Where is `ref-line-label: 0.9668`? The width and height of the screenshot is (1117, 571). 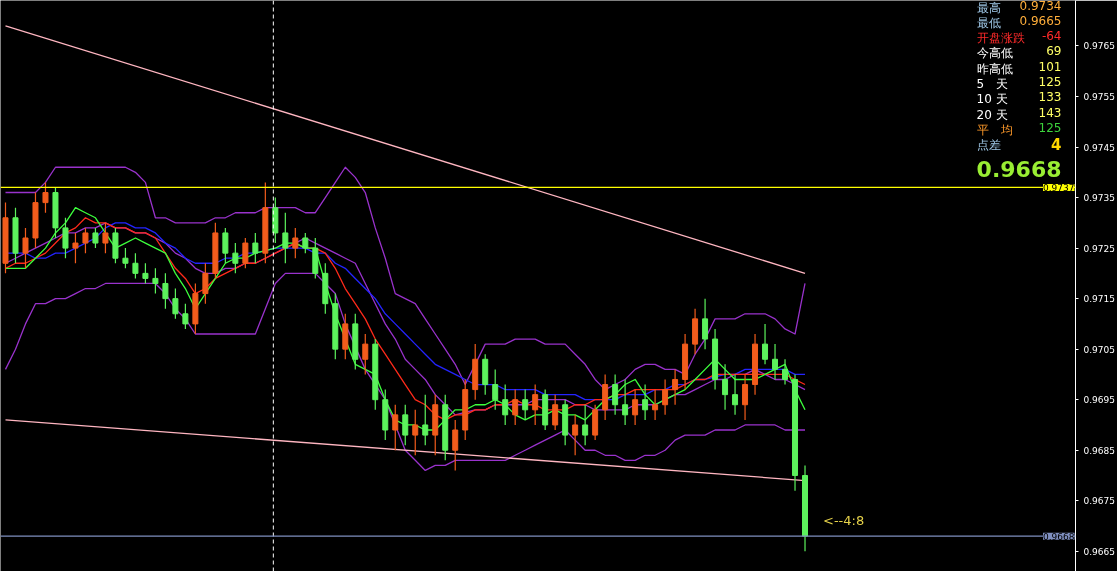 ref-line-label: 0.9668 is located at coordinates (1059, 536).